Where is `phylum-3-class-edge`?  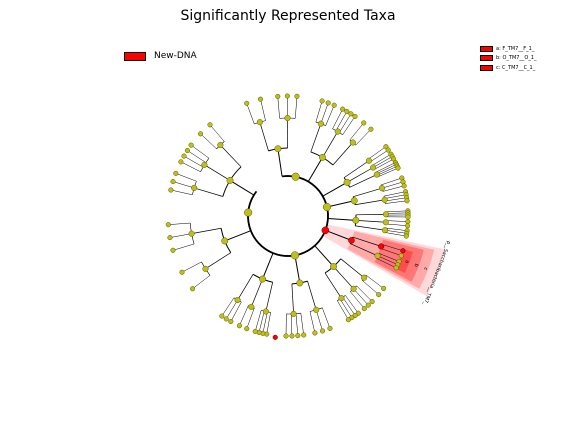
phylum-3-class-edge is located at coordinates (338, 235).